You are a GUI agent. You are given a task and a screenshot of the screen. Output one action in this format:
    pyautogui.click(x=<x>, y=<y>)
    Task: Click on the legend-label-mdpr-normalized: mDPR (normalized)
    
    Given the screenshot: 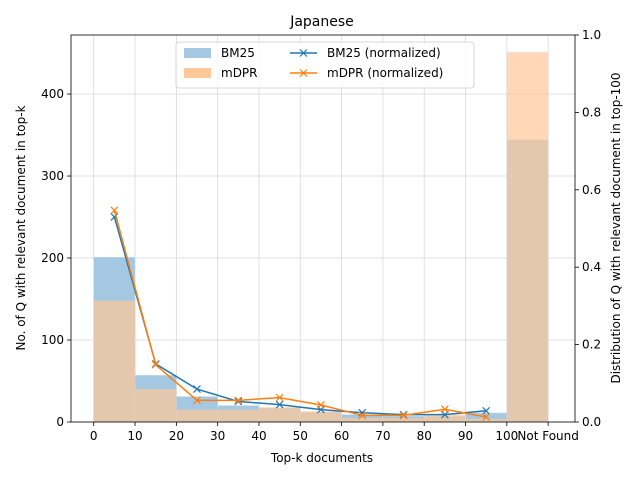 What is the action you would take?
    pyautogui.click(x=385, y=73)
    